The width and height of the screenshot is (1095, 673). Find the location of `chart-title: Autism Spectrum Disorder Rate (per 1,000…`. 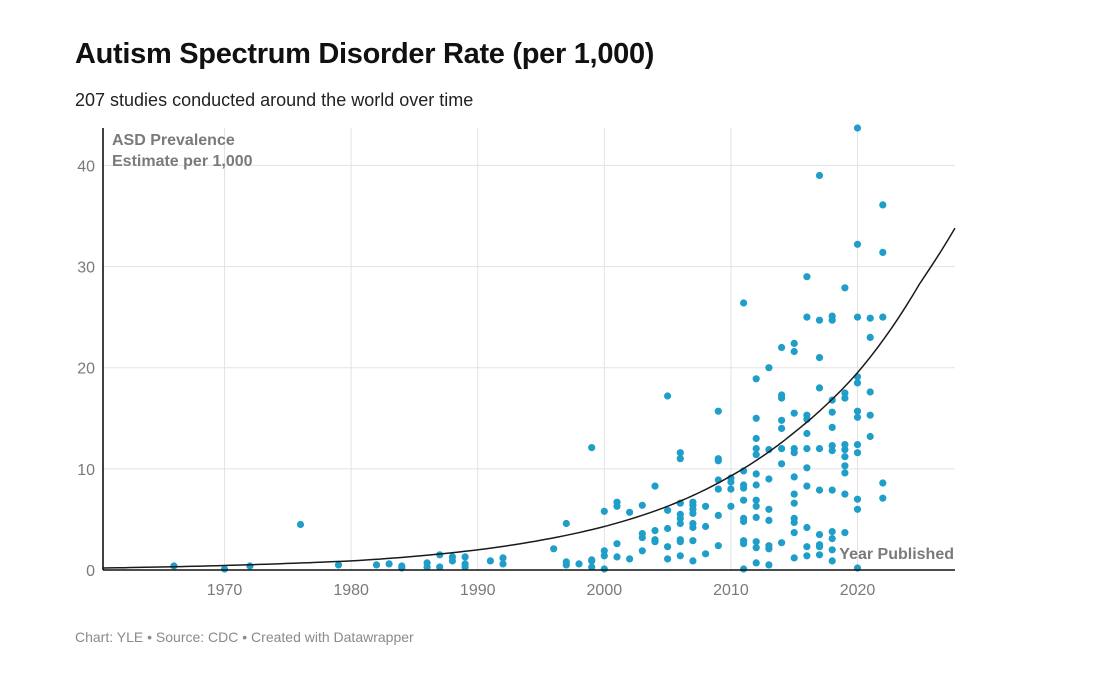

chart-title: Autism Spectrum Disorder Rate (per 1,000… is located at coordinates (365, 54).